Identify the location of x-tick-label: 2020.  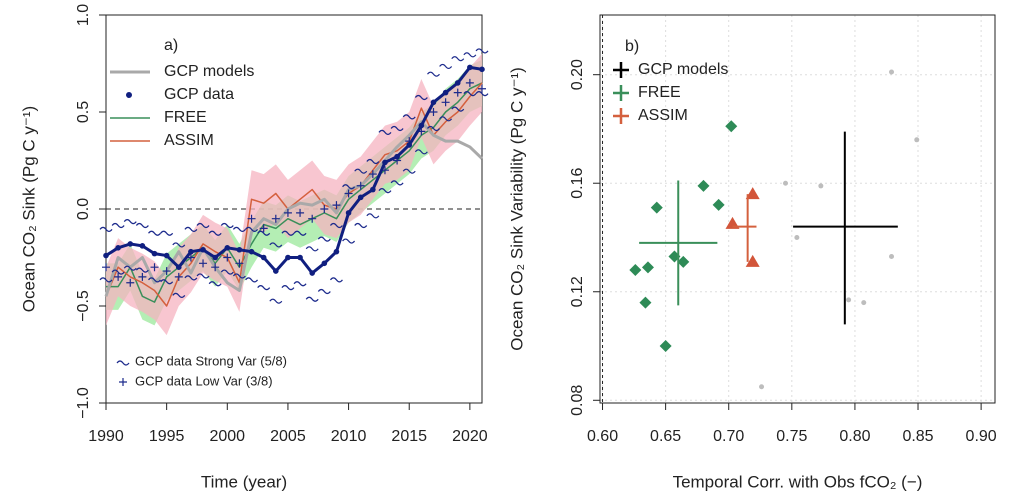
(470, 436).